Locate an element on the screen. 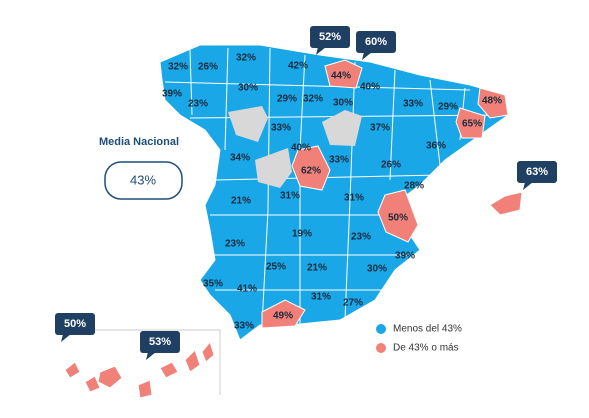 This screenshot has height=418, width=589. callout-label: 53% is located at coordinates (160, 342).